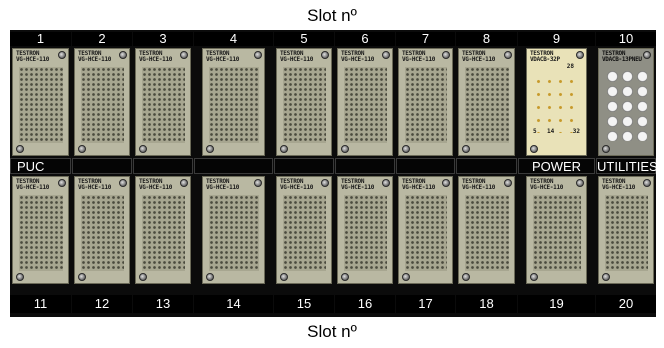 The height and width of the screenshot is (348, 664). I want to click on module-slot-17: TESTRON VG-HCE-110, so click(425, 230).